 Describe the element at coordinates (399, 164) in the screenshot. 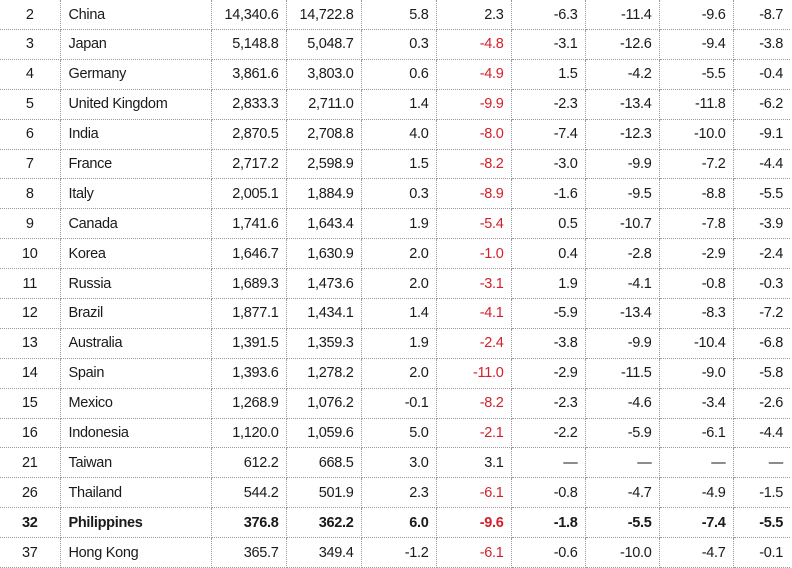

I see `value-cell-3: 1.5` at that location.